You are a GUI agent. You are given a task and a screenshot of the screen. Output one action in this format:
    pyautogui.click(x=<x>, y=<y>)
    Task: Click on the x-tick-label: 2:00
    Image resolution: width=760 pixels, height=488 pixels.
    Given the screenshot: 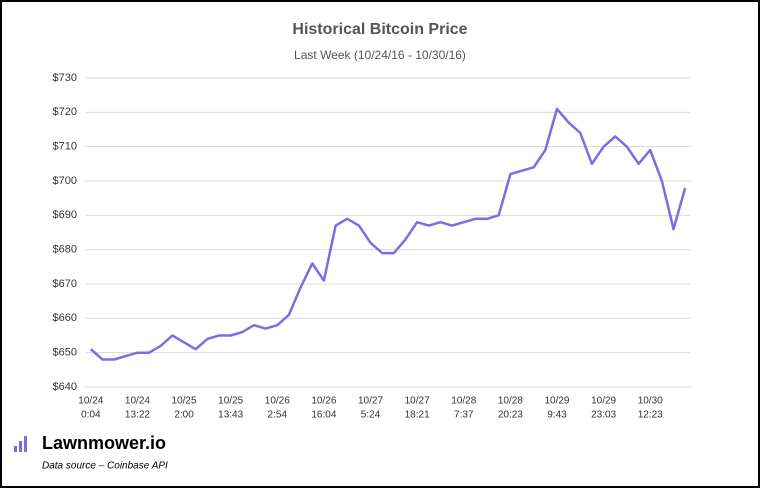 What is the action you would take?
    pyautogui.click(x=184, y=415)
    